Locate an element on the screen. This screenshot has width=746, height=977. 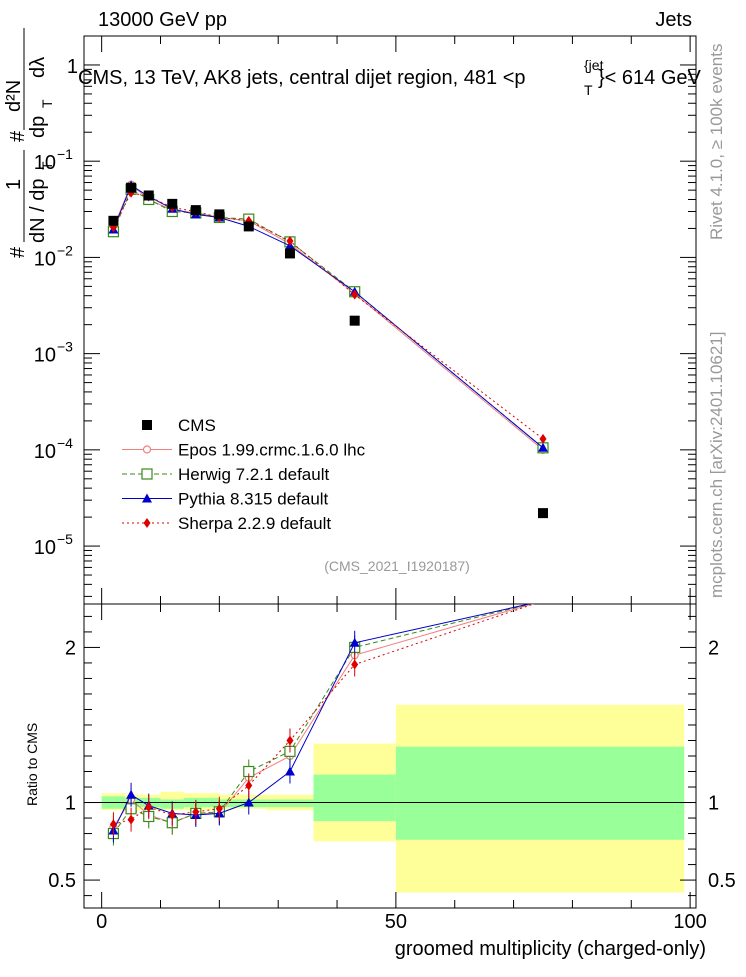
ylabel-frac2-den-sub: T is located at coordinates (47, 103).